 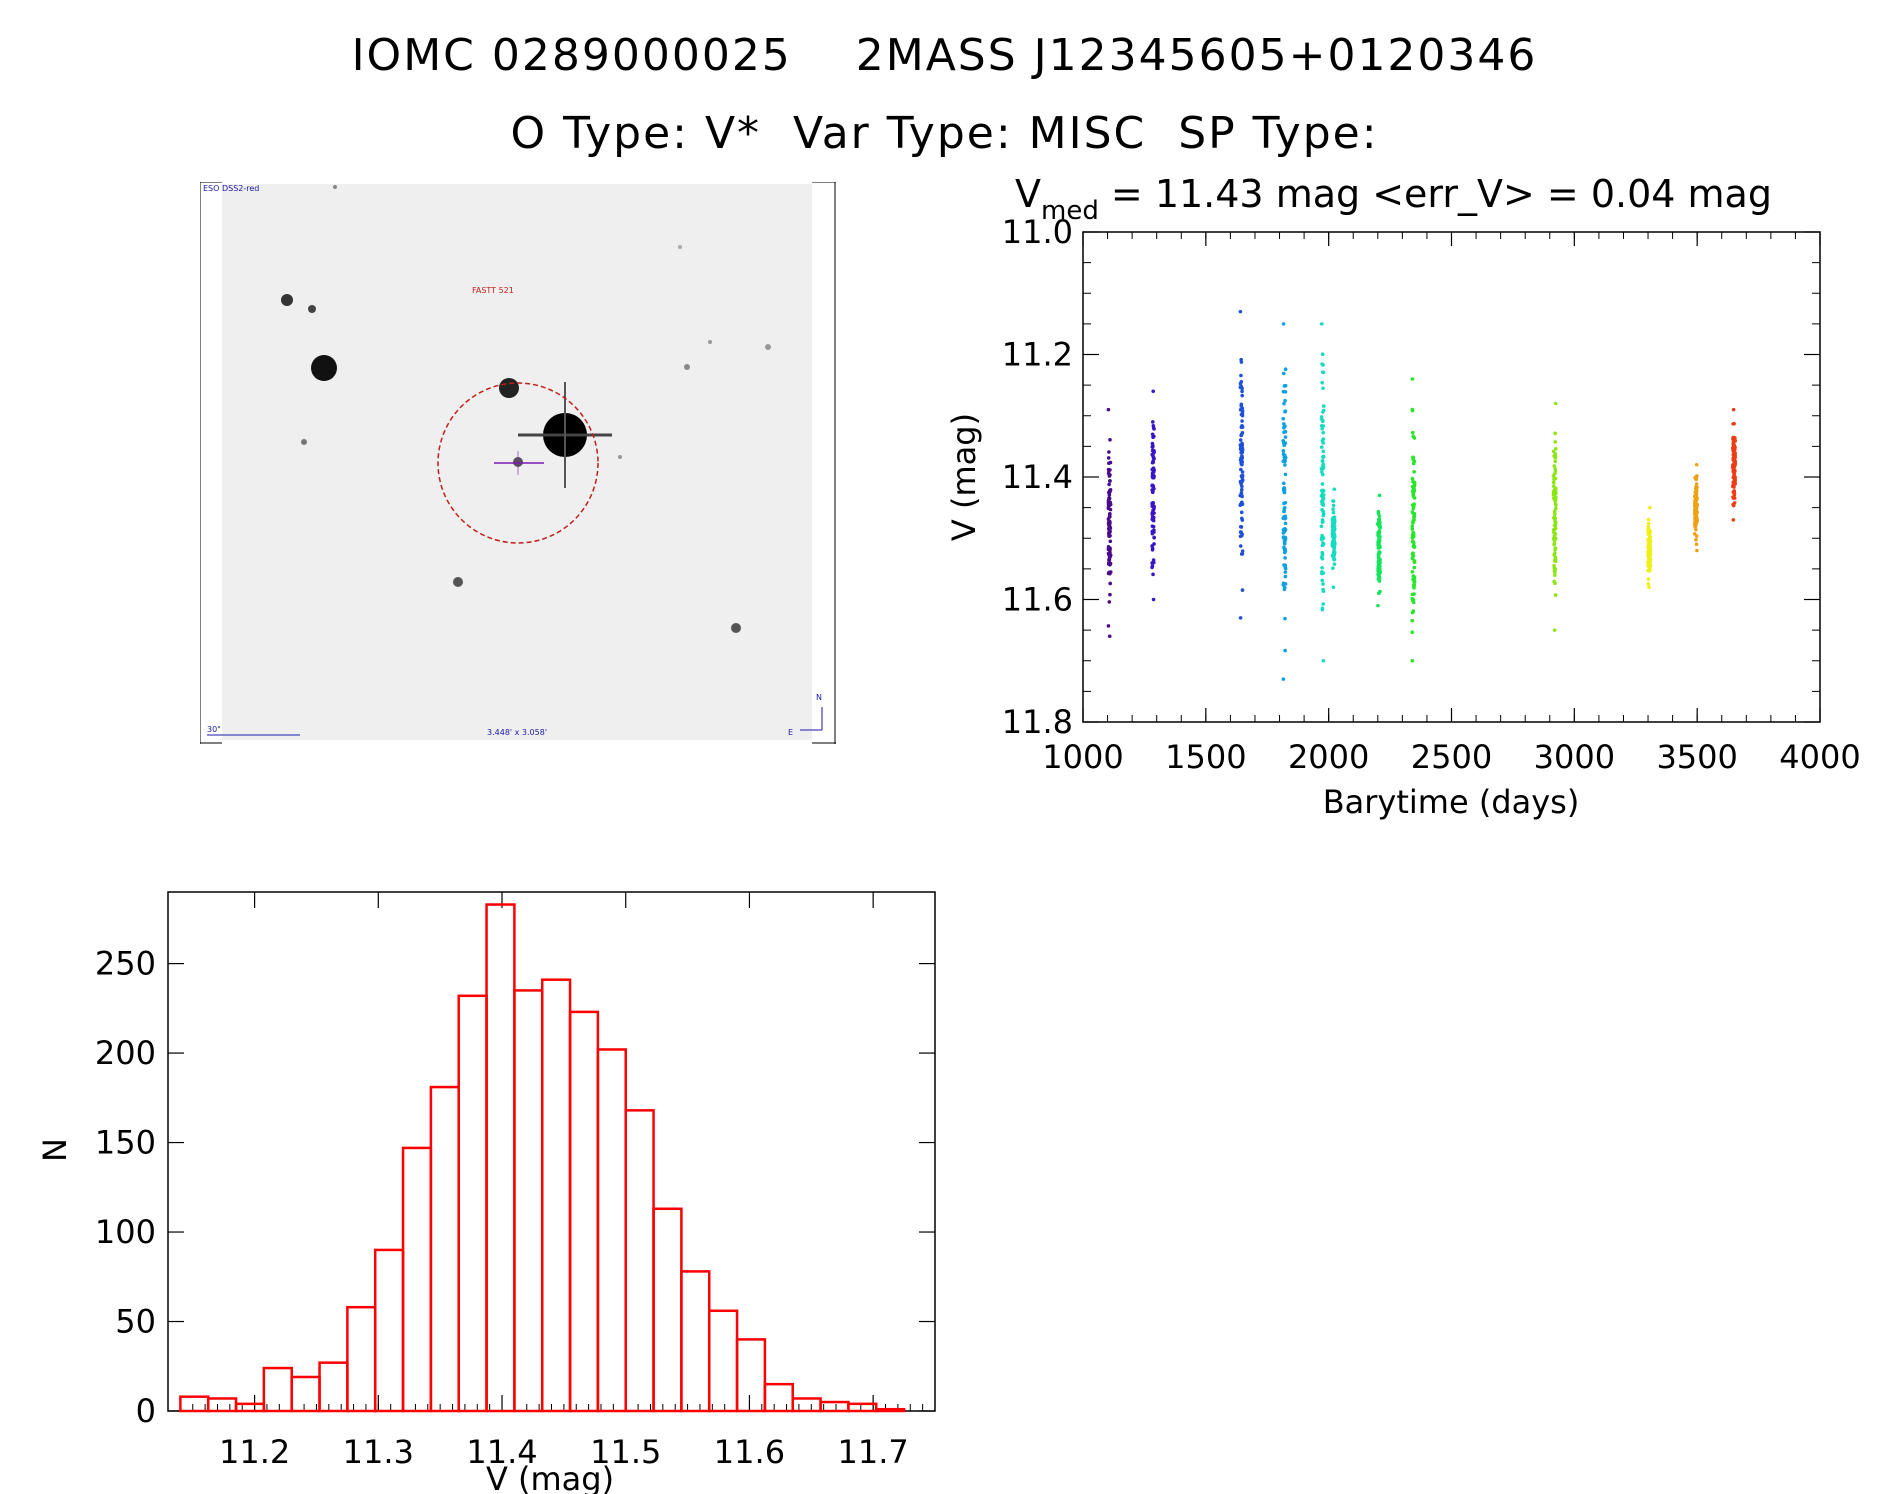 What do you see at coordinates (944, 55) in the screenshot?
I see `header-title: IOMC 0289000025 2MASS J12345605+0120346` at bounding box center [944, 55].